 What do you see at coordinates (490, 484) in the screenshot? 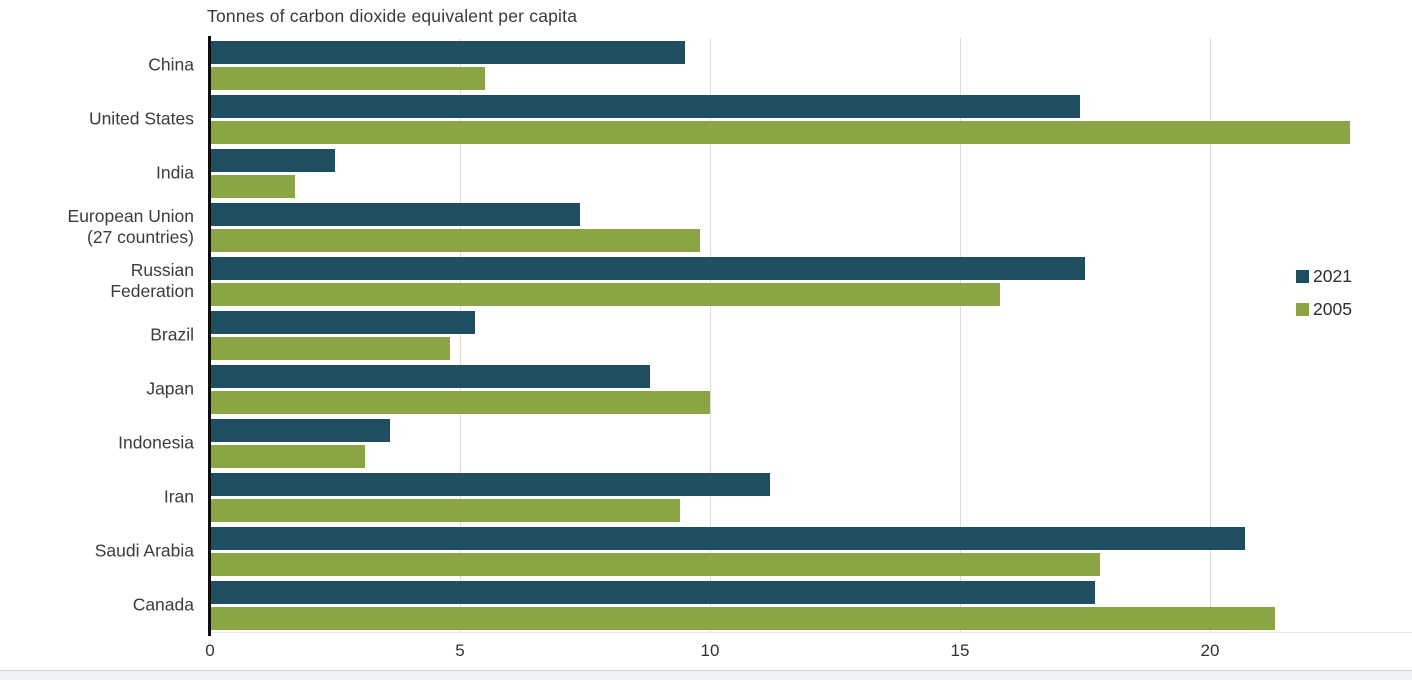
I see `bar-iran-2021` at bounding box center [490, 484].